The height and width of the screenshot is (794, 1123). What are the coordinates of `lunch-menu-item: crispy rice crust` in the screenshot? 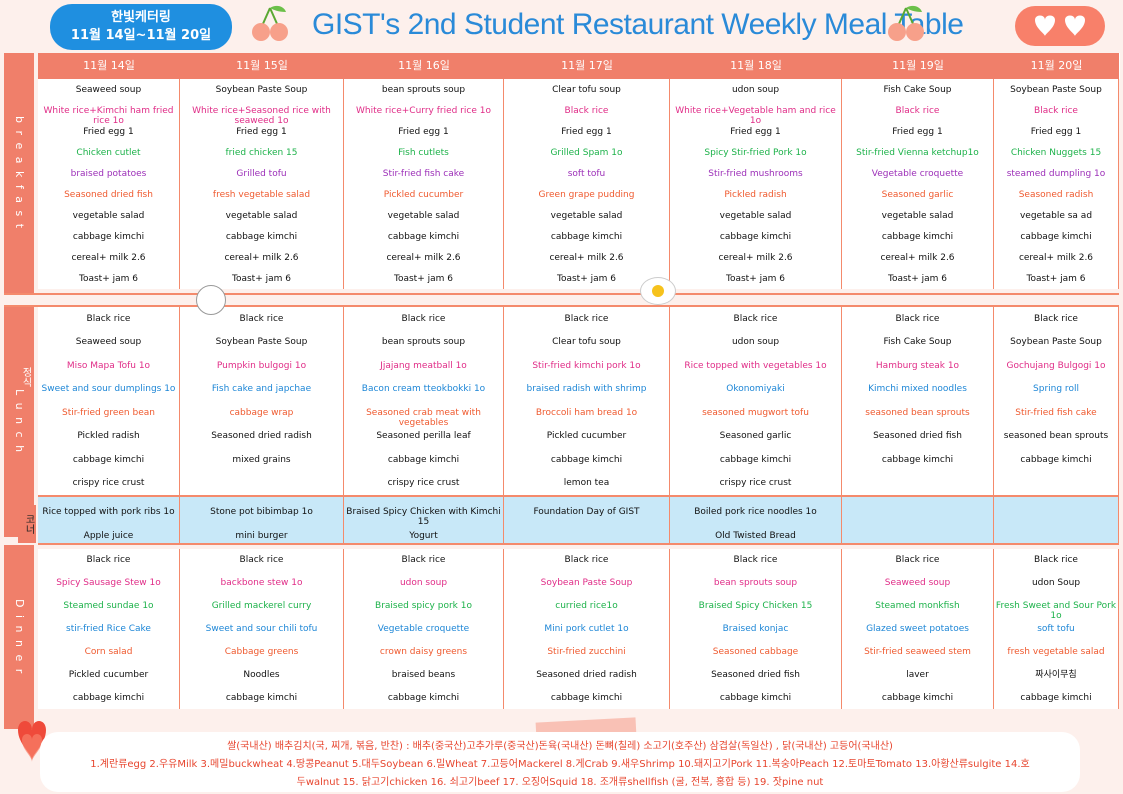 It's located at (423, 483).